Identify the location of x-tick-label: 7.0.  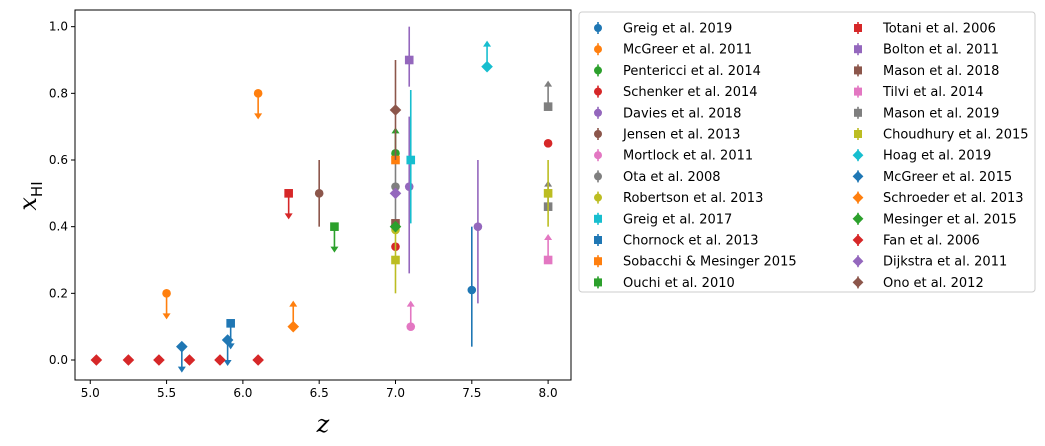
(395, 393).